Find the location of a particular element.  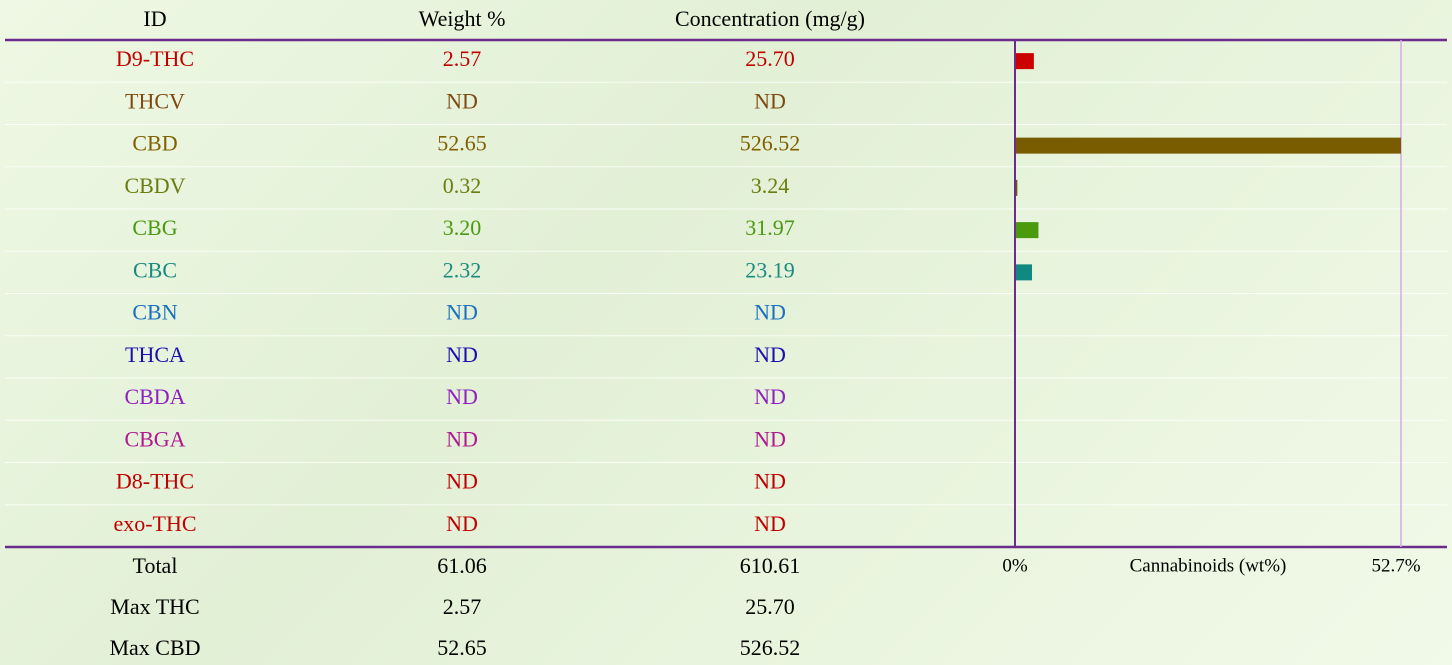

column-header: Weight % is located at coordinates (462, 18).